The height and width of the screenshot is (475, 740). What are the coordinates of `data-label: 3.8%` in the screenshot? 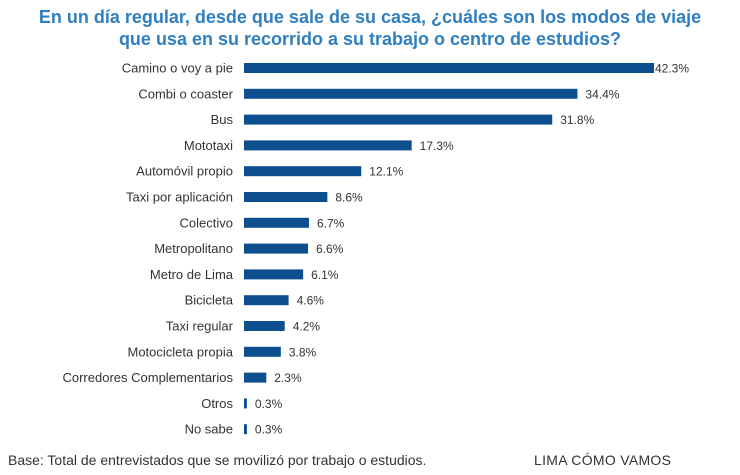 It's located at (303, 352).